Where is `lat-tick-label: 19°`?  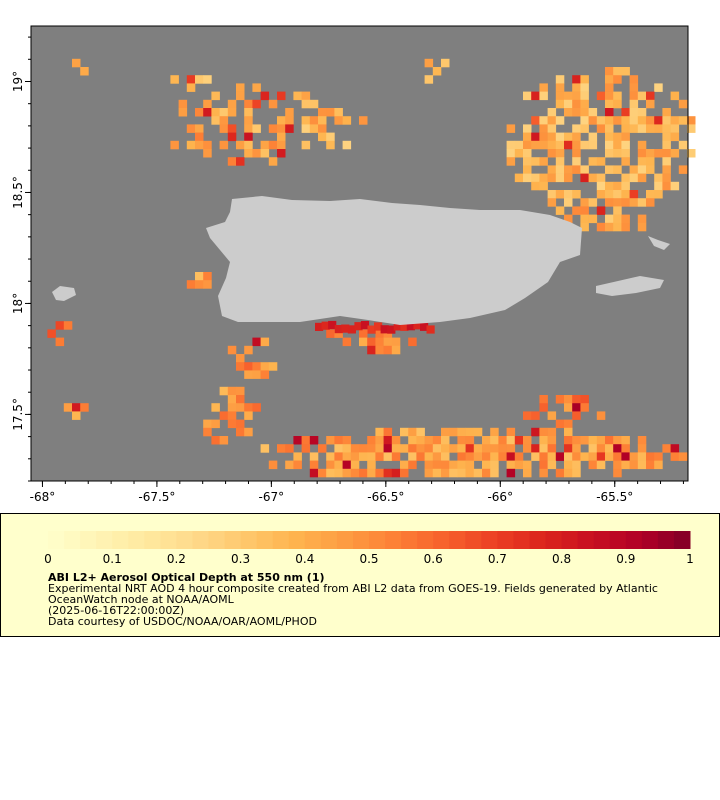 lat-tick-label: 19° is located at coordinates (18, 81).